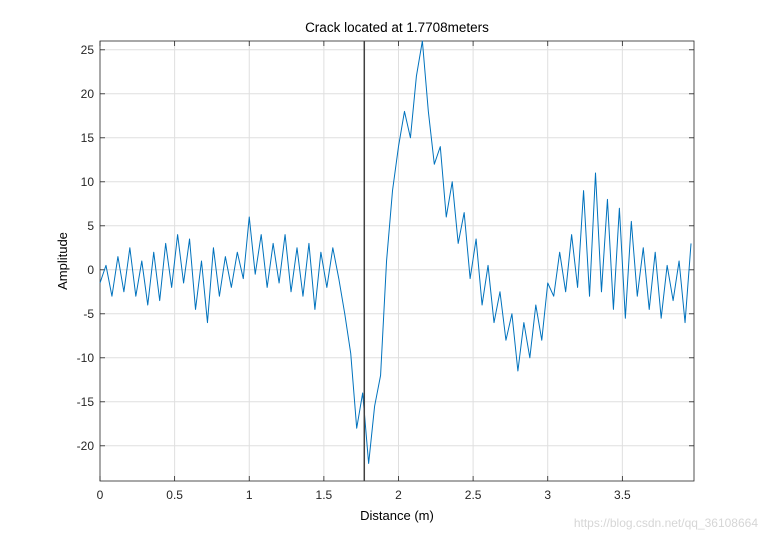  What do you see at coordinates (665, 523) in the screenshot?
I see `watermark: https://blog.csdn.net/qq_36108664` at bounding box center [665, 523].